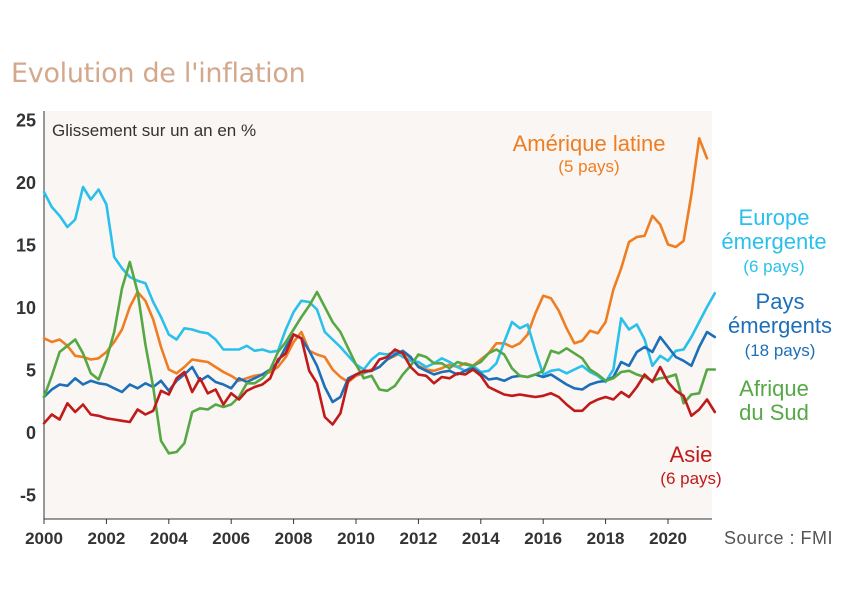  Describe the element at coordinates (158, 73) in the screenshot. I see `page-title: Evolution de l'inflation` at that location.